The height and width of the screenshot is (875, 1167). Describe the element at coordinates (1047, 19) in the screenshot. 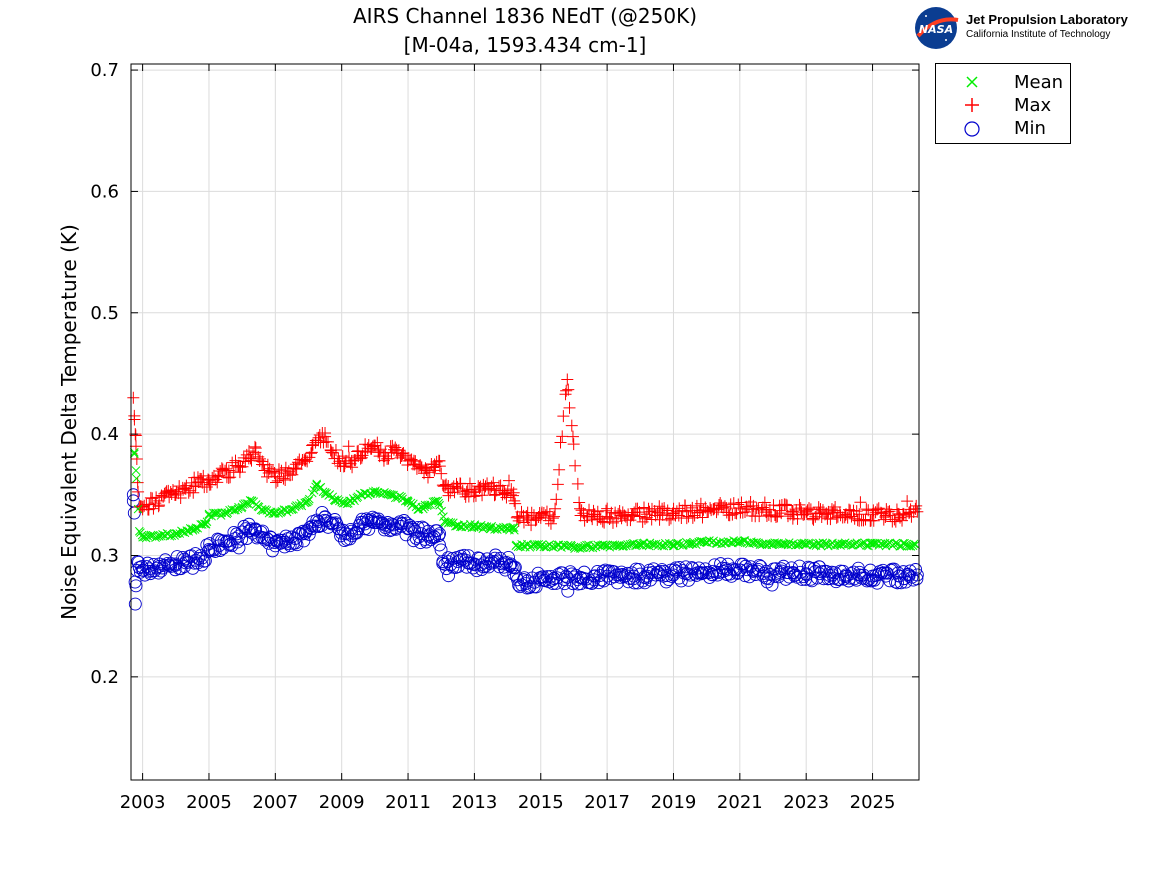

I see `jpl-name: Jet Propulsion Laboratory` at that location.